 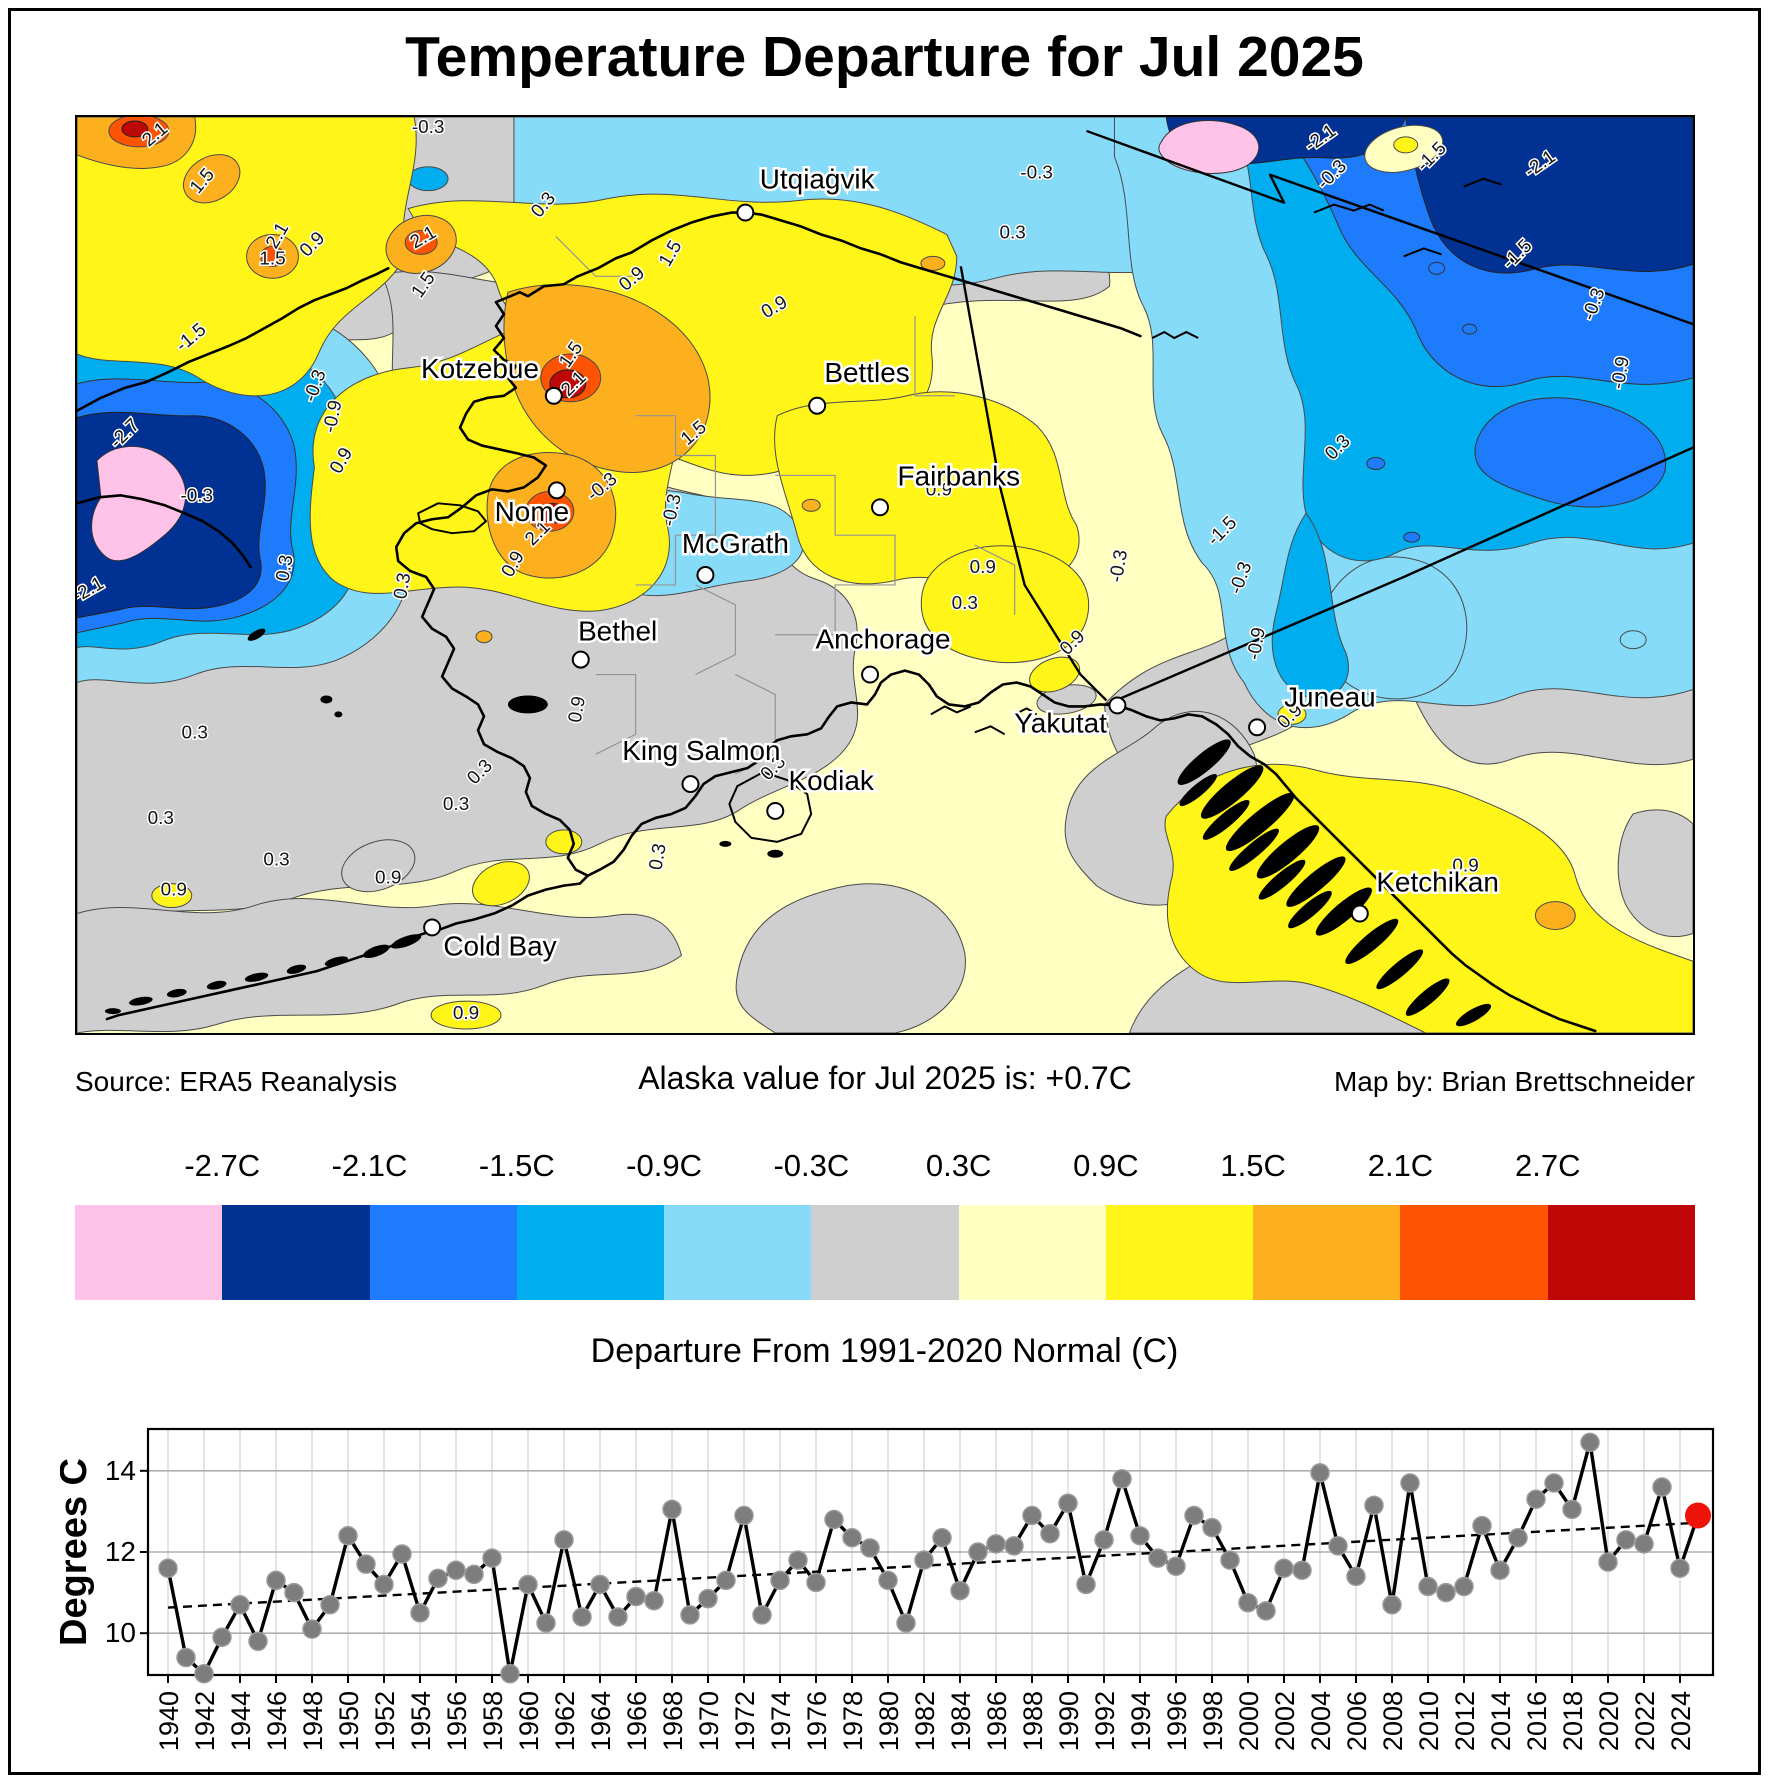 I want to click on x-tick-label: 2008, so click(x=1393, y=1721).